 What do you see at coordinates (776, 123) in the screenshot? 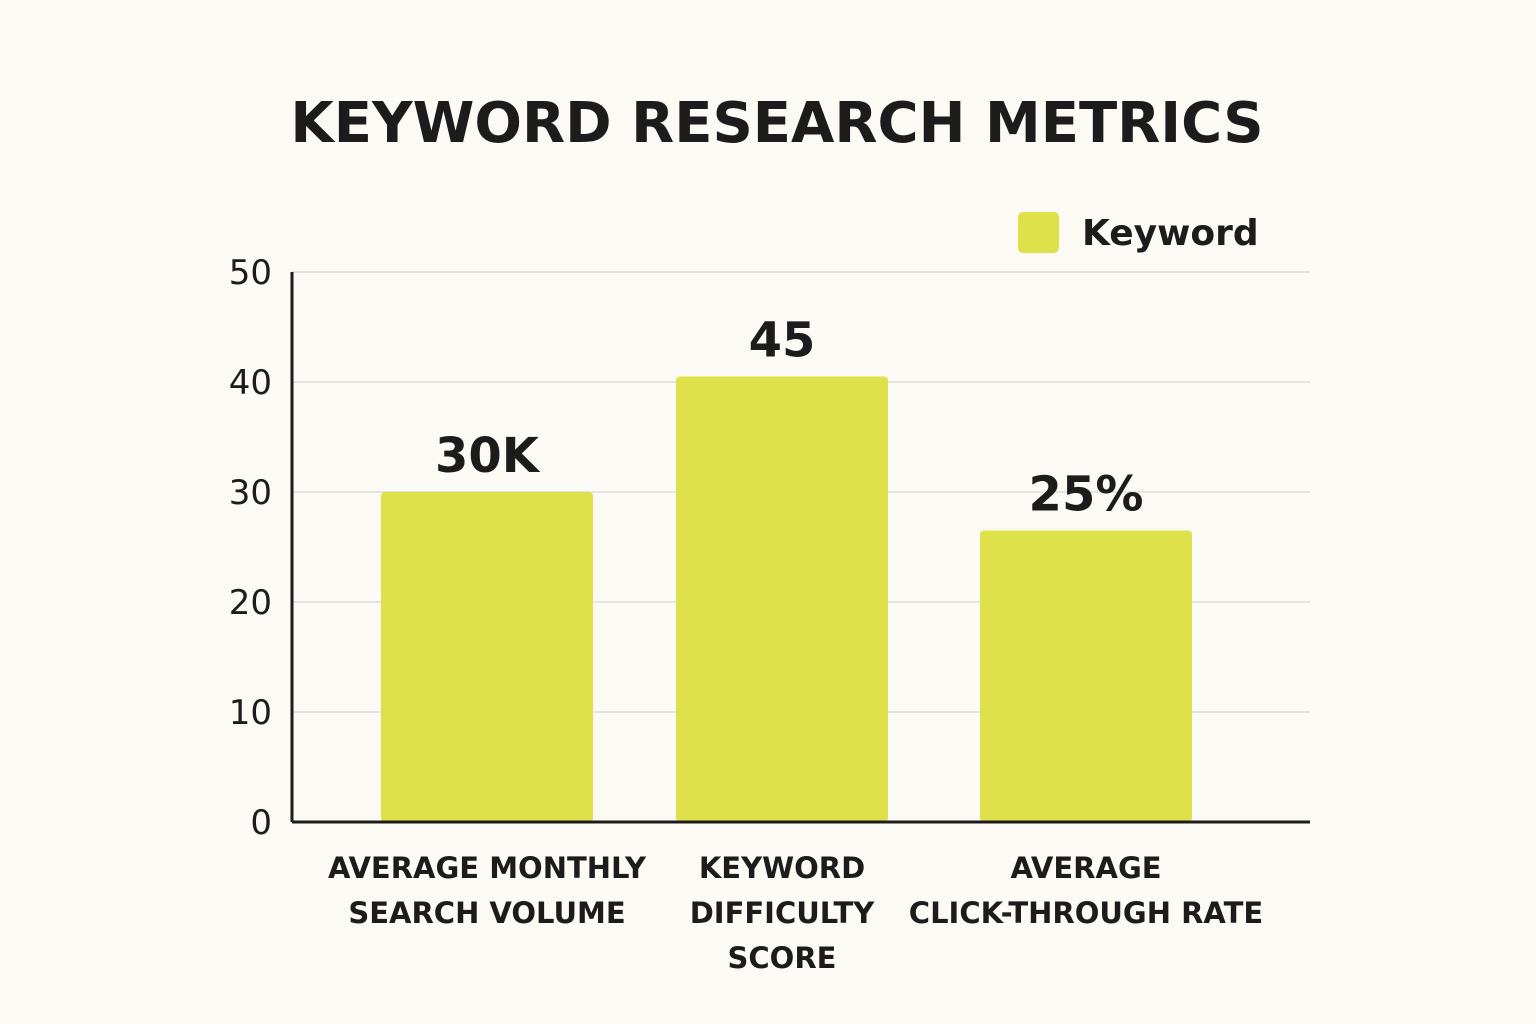
I see `chart-title: KEYWORD RESEARCH METRICS` at bounding box center [776, 123].